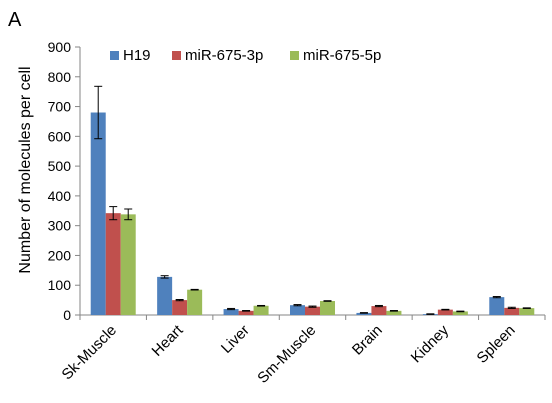 The image size is (552, 403). What do you see at coordinates (137, 55) in the screenshot?
I see `legend-label: H19` at bounding box center [137, 55].